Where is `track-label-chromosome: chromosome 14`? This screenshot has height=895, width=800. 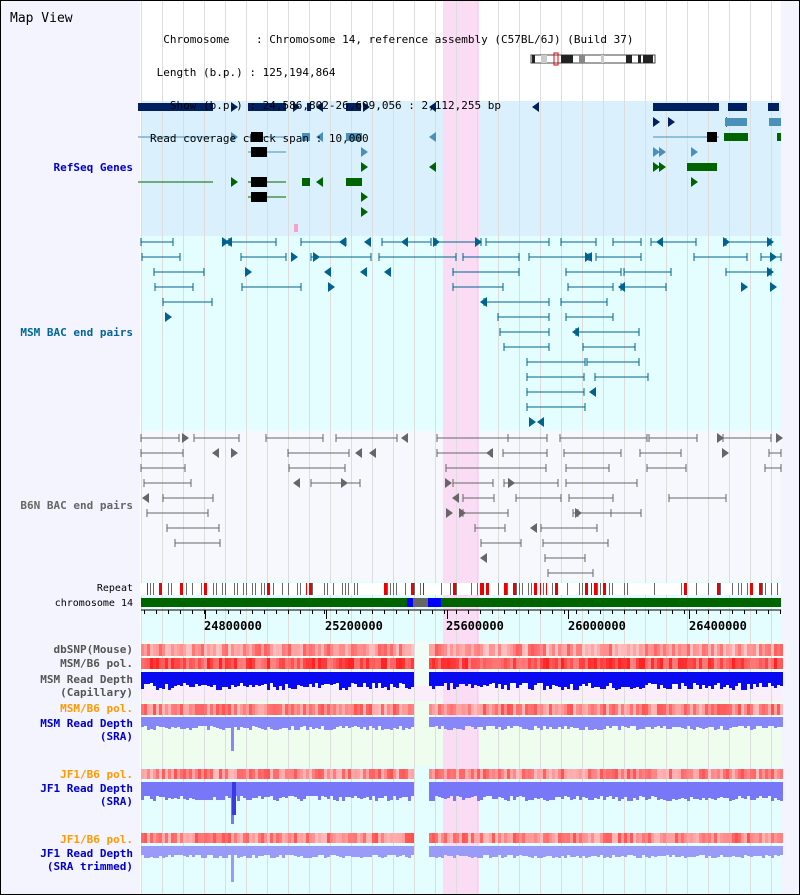 track-label-chromosome: chromosome 14 is located at coordinates (93, 603).